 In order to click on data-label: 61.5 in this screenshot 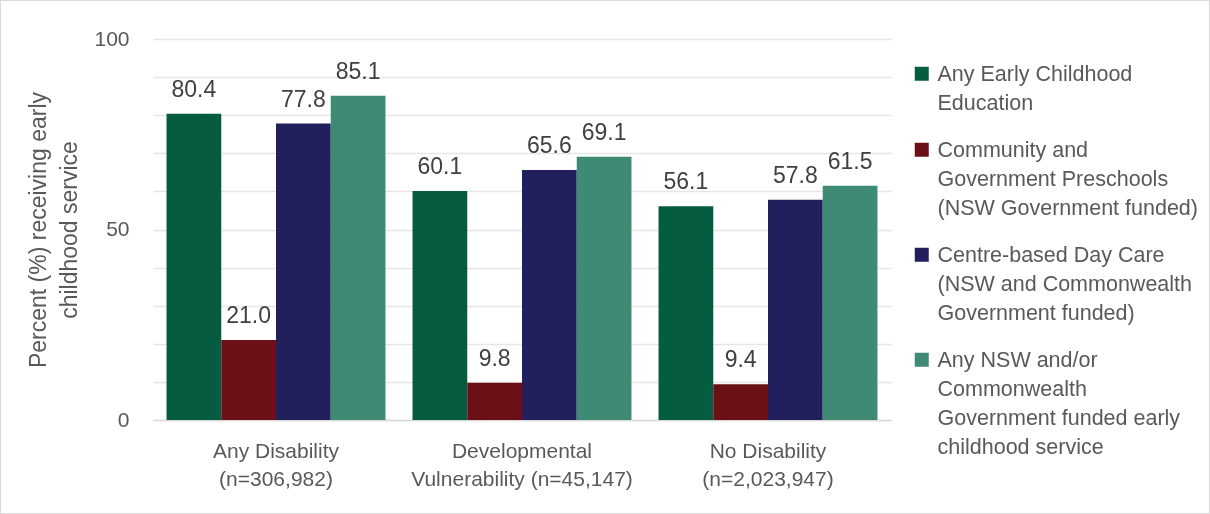, I will do `click(850, 160)`.